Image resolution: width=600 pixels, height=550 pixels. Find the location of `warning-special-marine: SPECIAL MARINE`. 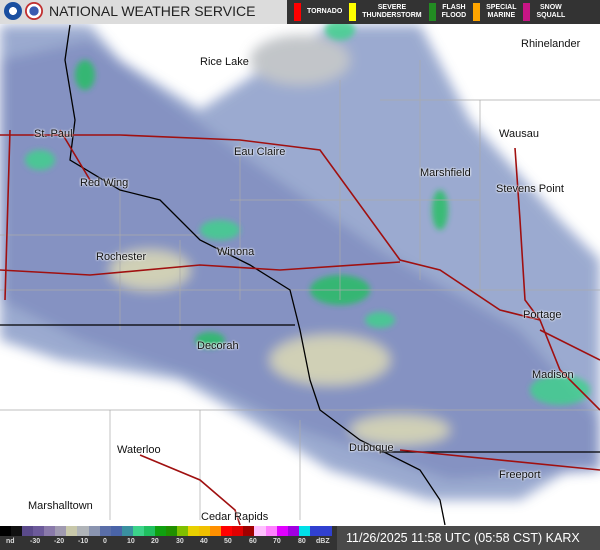

warning-special-marine: SPECIAL MARINE is located at coordinates (494, 12).